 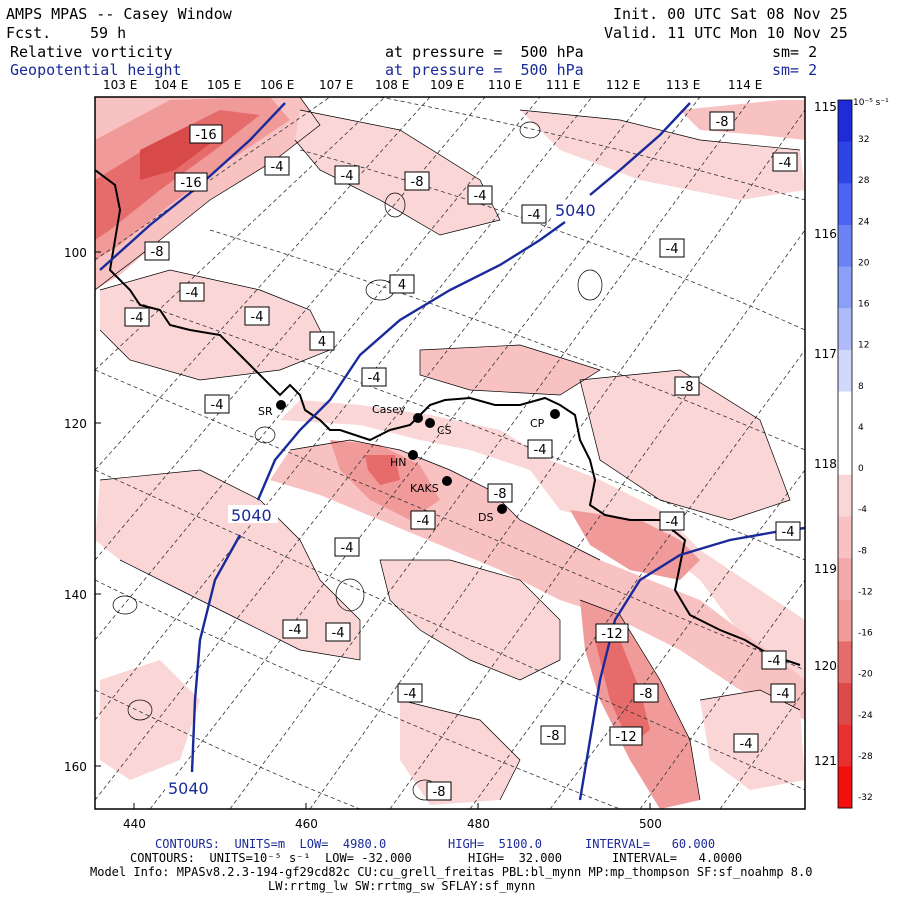 I want to click on height-contour-interval: INTERVAL= 60.000, so click(x=650, y=844).